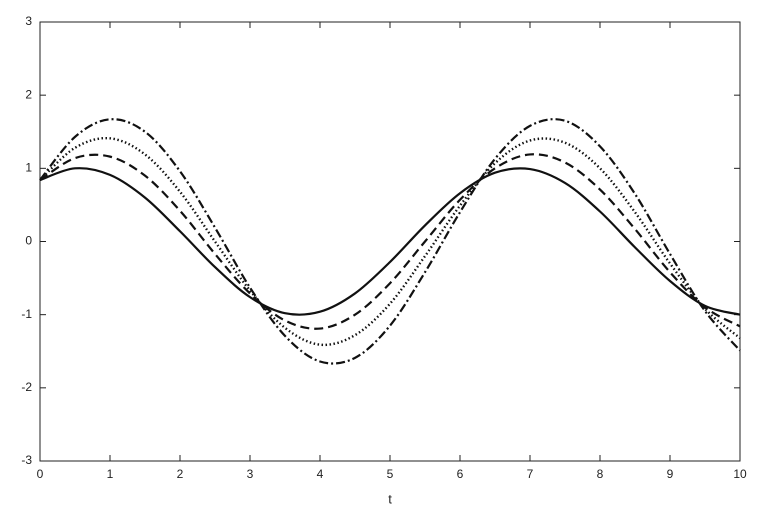 The image size is (770, 522). What do you see at coordinates (40, 474) in the screenshot?
I see `x-tick-label: 0` at bounding box center [40, 474].